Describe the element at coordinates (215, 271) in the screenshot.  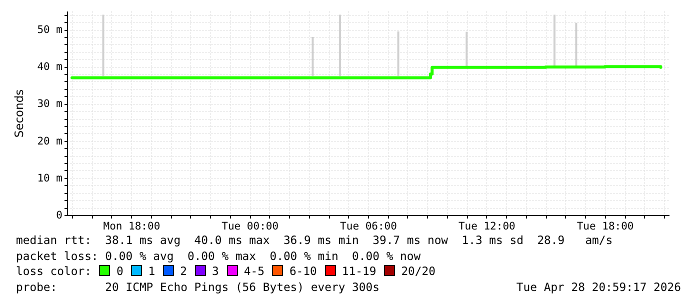
I see `legend-label: 3` at that location.